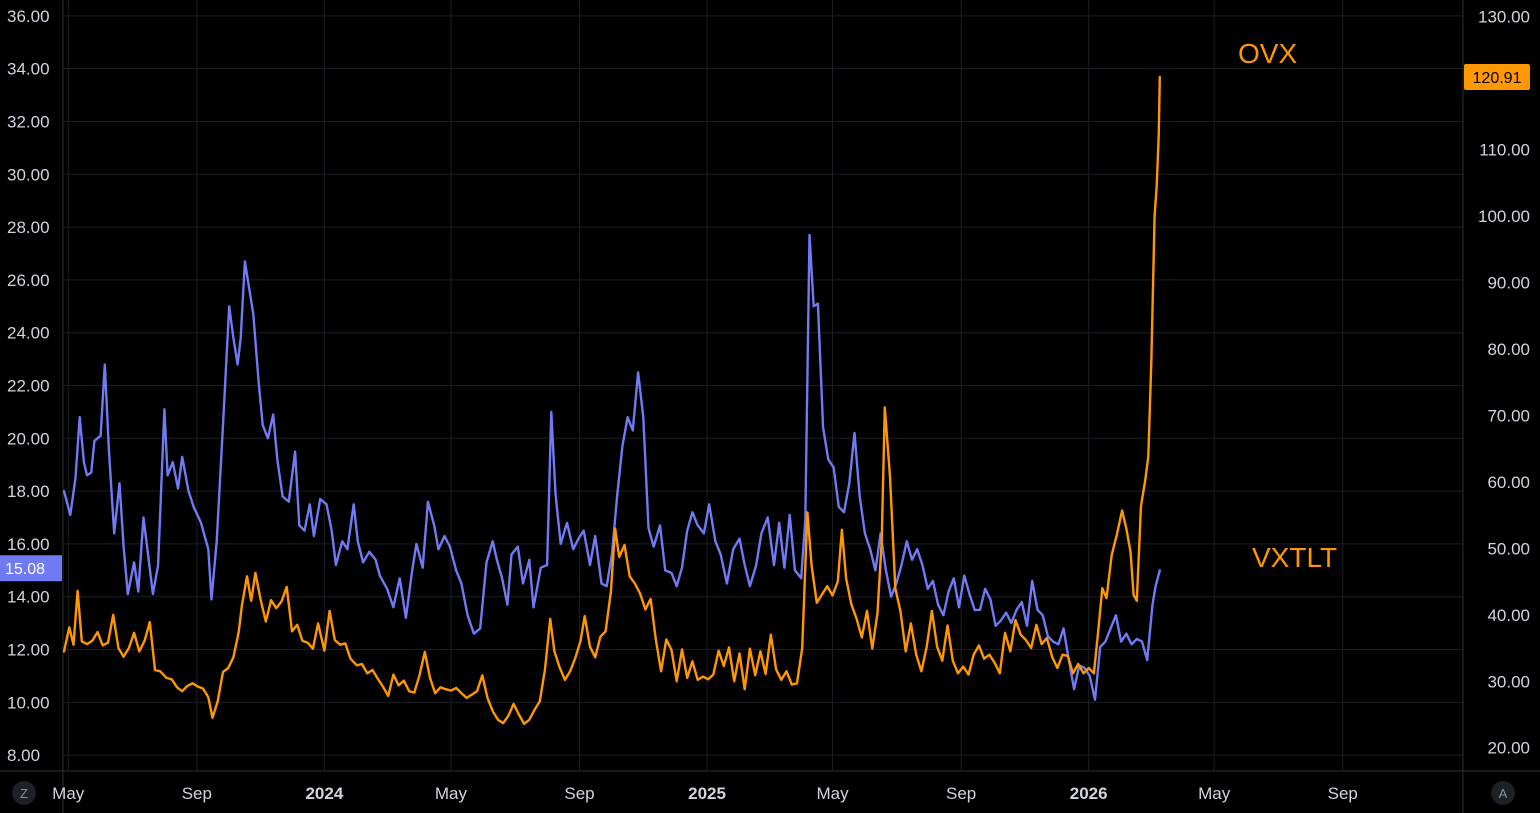 The width and height of the screenshot is (1540, 813). I want to click on last-value-badge-vxtlt-text: 15.08, so click(25, 569).